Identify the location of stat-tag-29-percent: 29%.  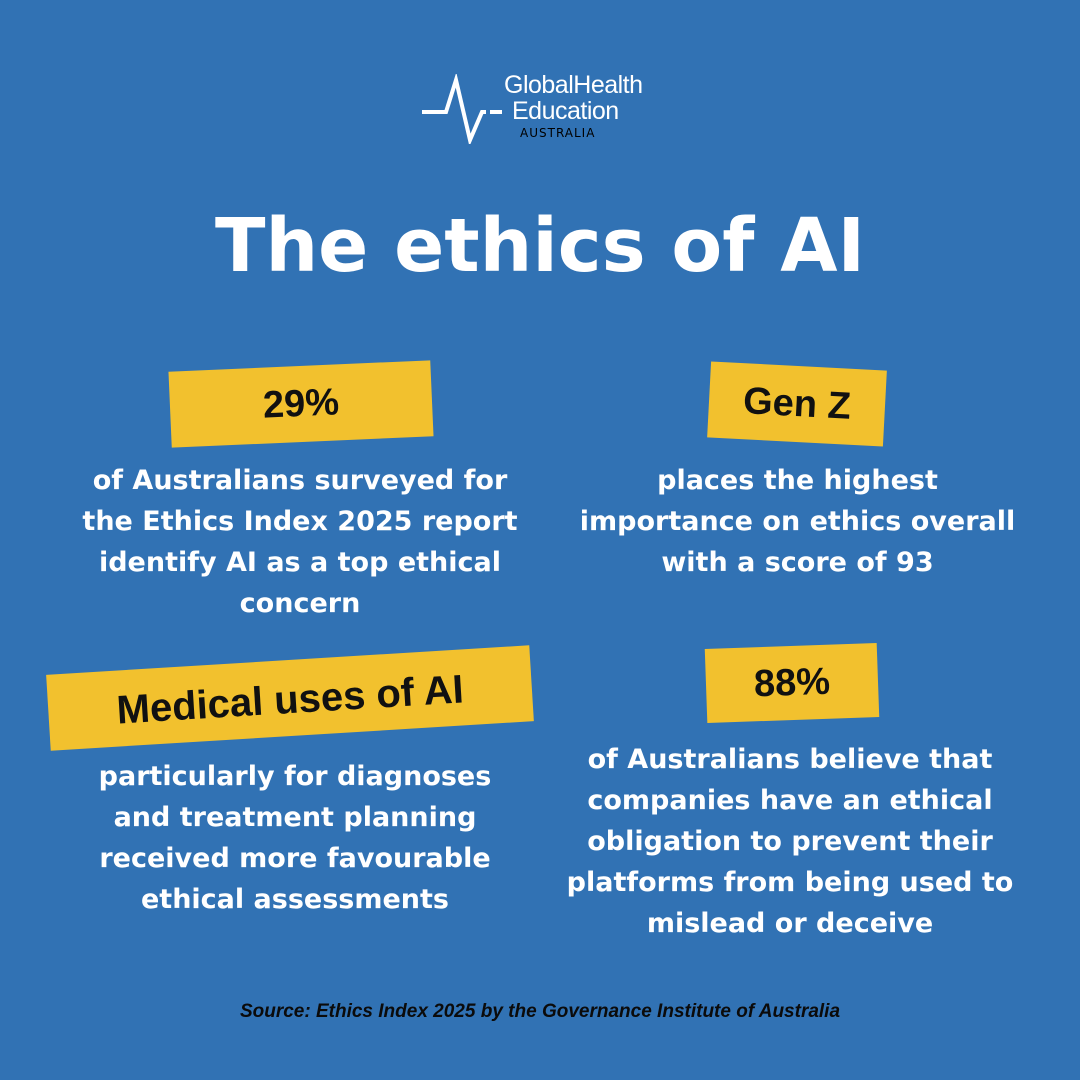
(301, 404).